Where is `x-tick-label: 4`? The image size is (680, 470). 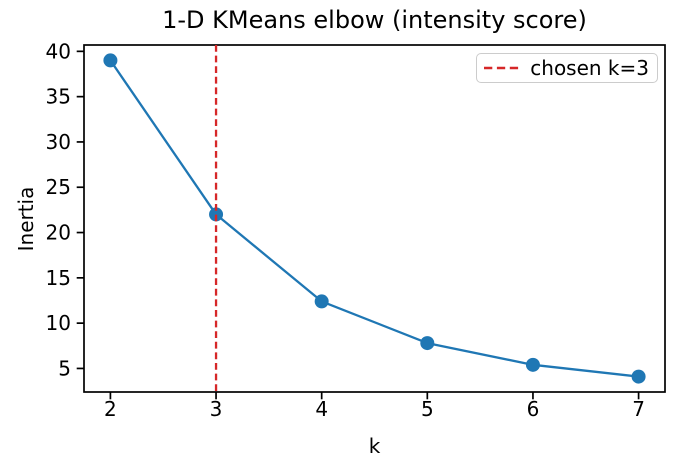 x-tick-label: 4 is located at coordinates (321, 409).